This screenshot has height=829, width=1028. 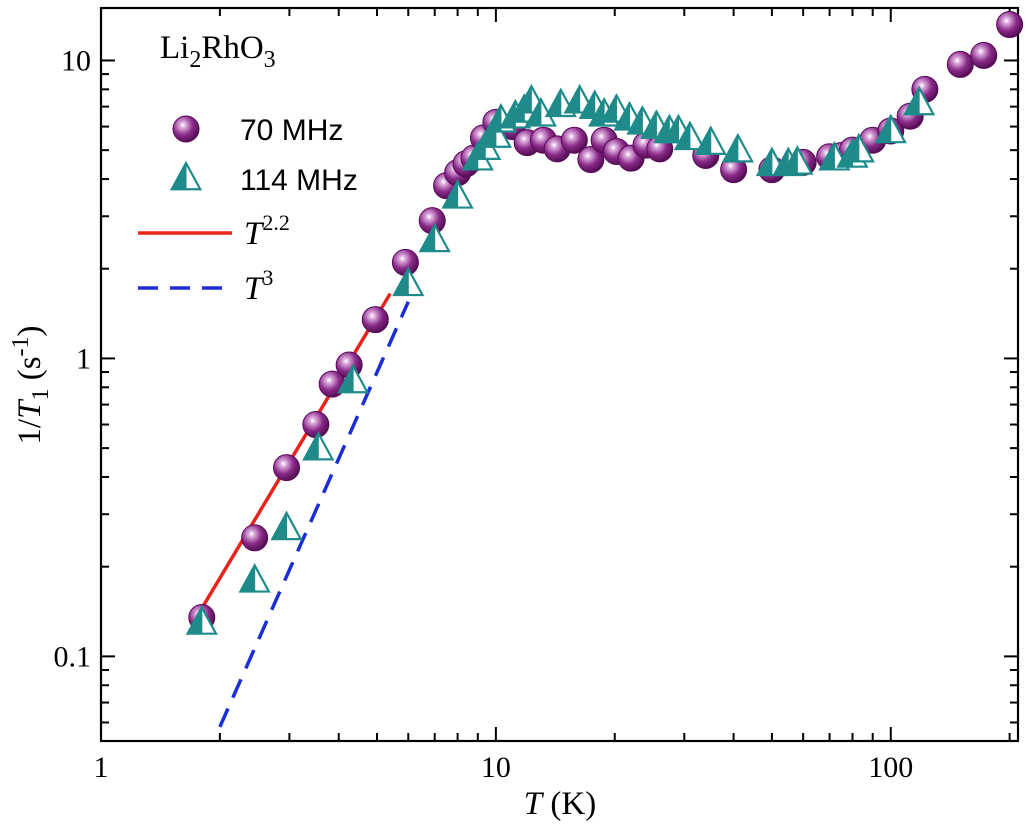 I want to click on legend-label-70mhz: 70 MHz, so click(x=291, y=130).